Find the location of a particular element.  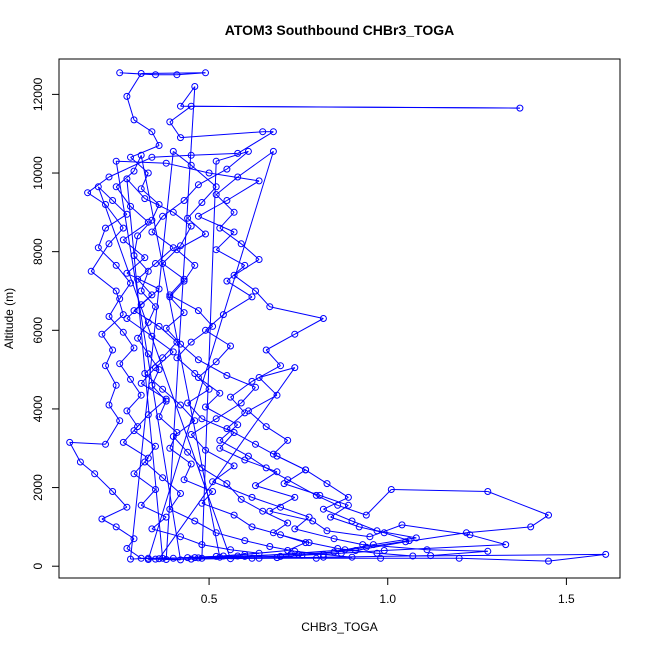

y-tick-label: 6000 is located at coordinates (38, 330).